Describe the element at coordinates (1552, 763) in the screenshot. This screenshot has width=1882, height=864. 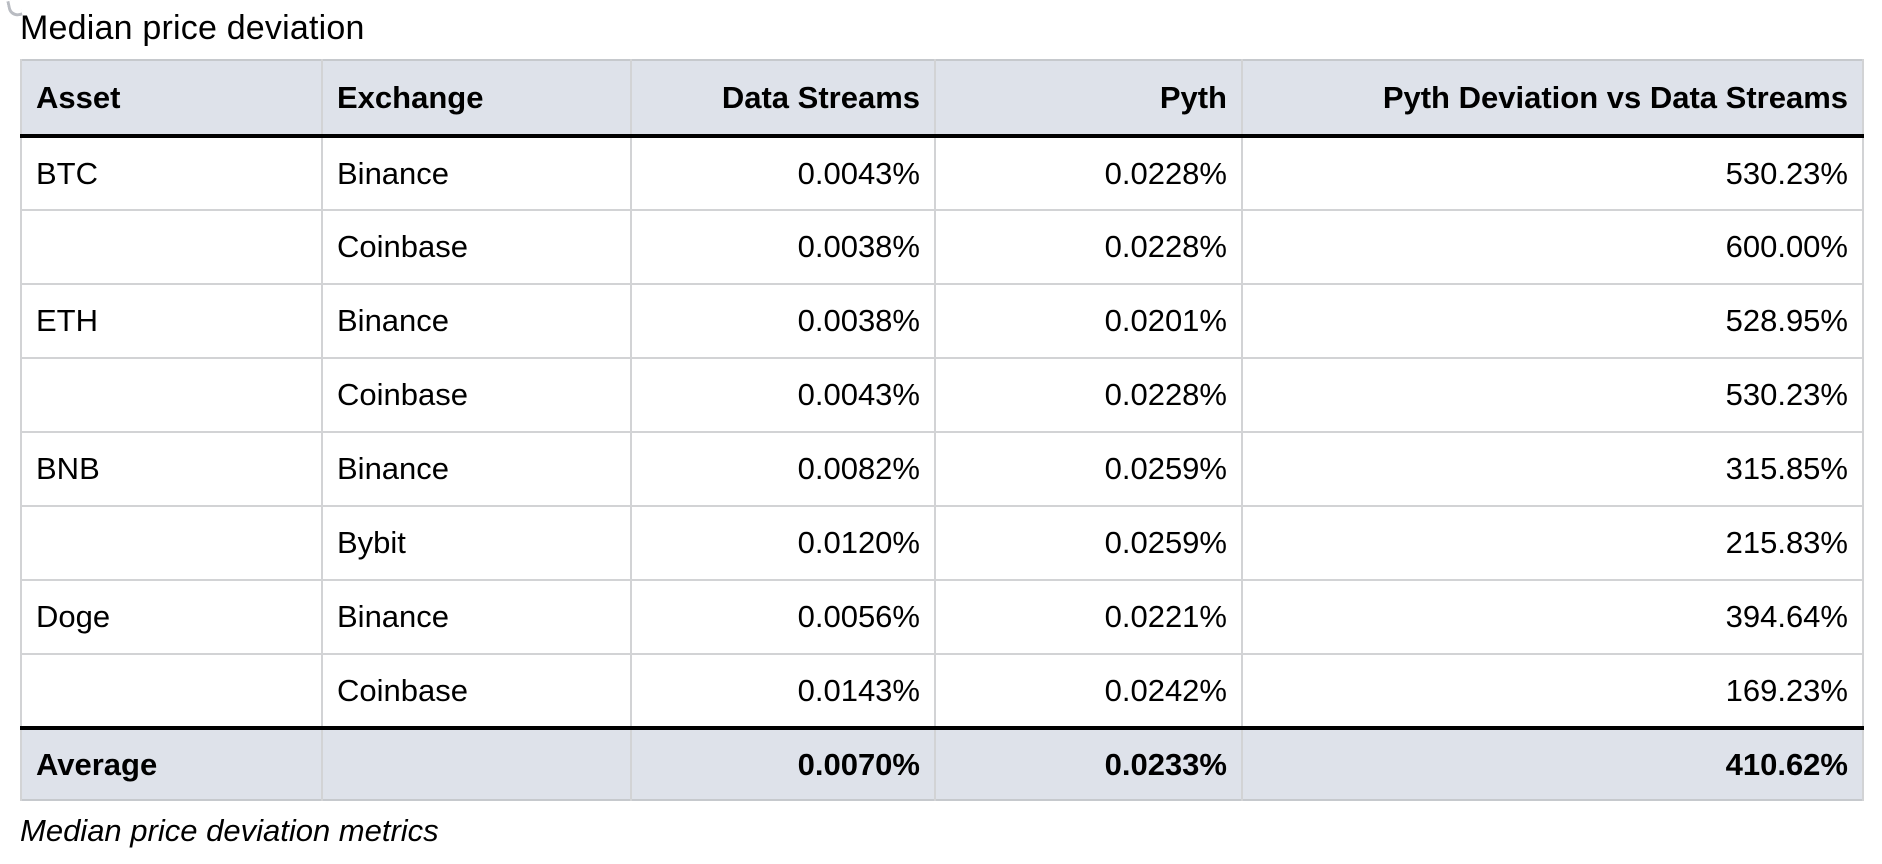
I see `average-cell-pyth-deviation-vs-data-streams: 410.62%` at that location.